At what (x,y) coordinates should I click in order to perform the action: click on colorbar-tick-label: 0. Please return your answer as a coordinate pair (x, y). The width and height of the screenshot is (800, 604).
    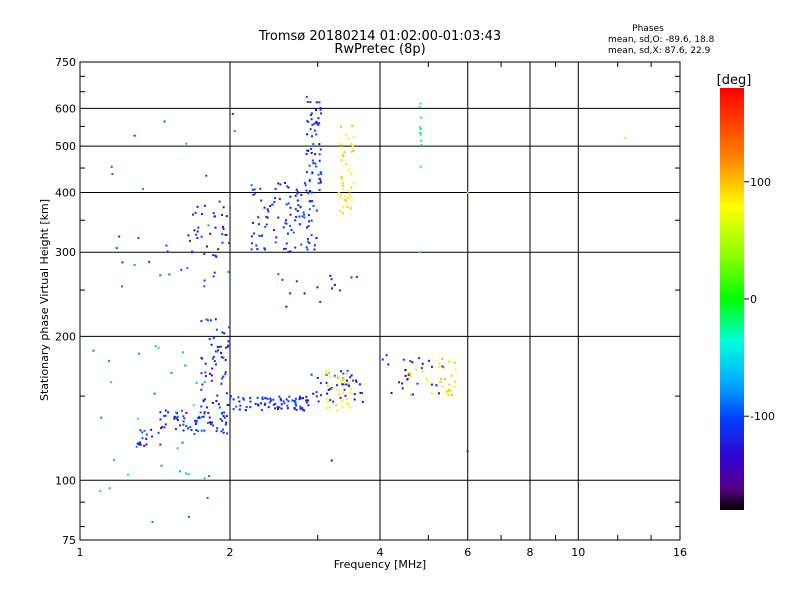
    Looking at the image, I should click on (753, 299).